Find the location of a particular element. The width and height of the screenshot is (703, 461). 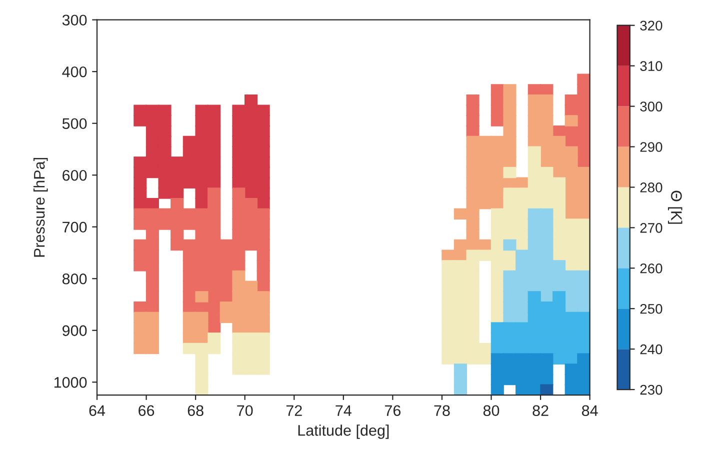

x-tick-label: 82 is located at coordinates (540, 410).